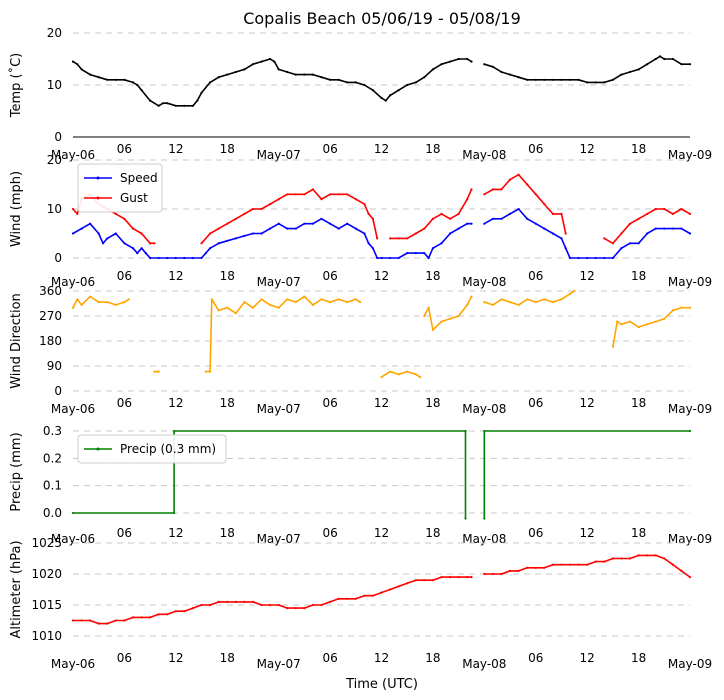 The image size is (724, 700). What do you see at coordinates (690, 664) in the screenshot?
I see `altimeter-xtick-label: May-09` at bounding box center [690, 664].